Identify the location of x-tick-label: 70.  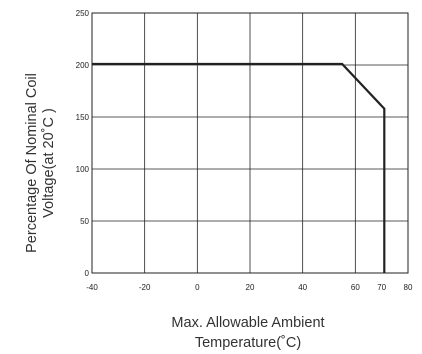
(381, 287).